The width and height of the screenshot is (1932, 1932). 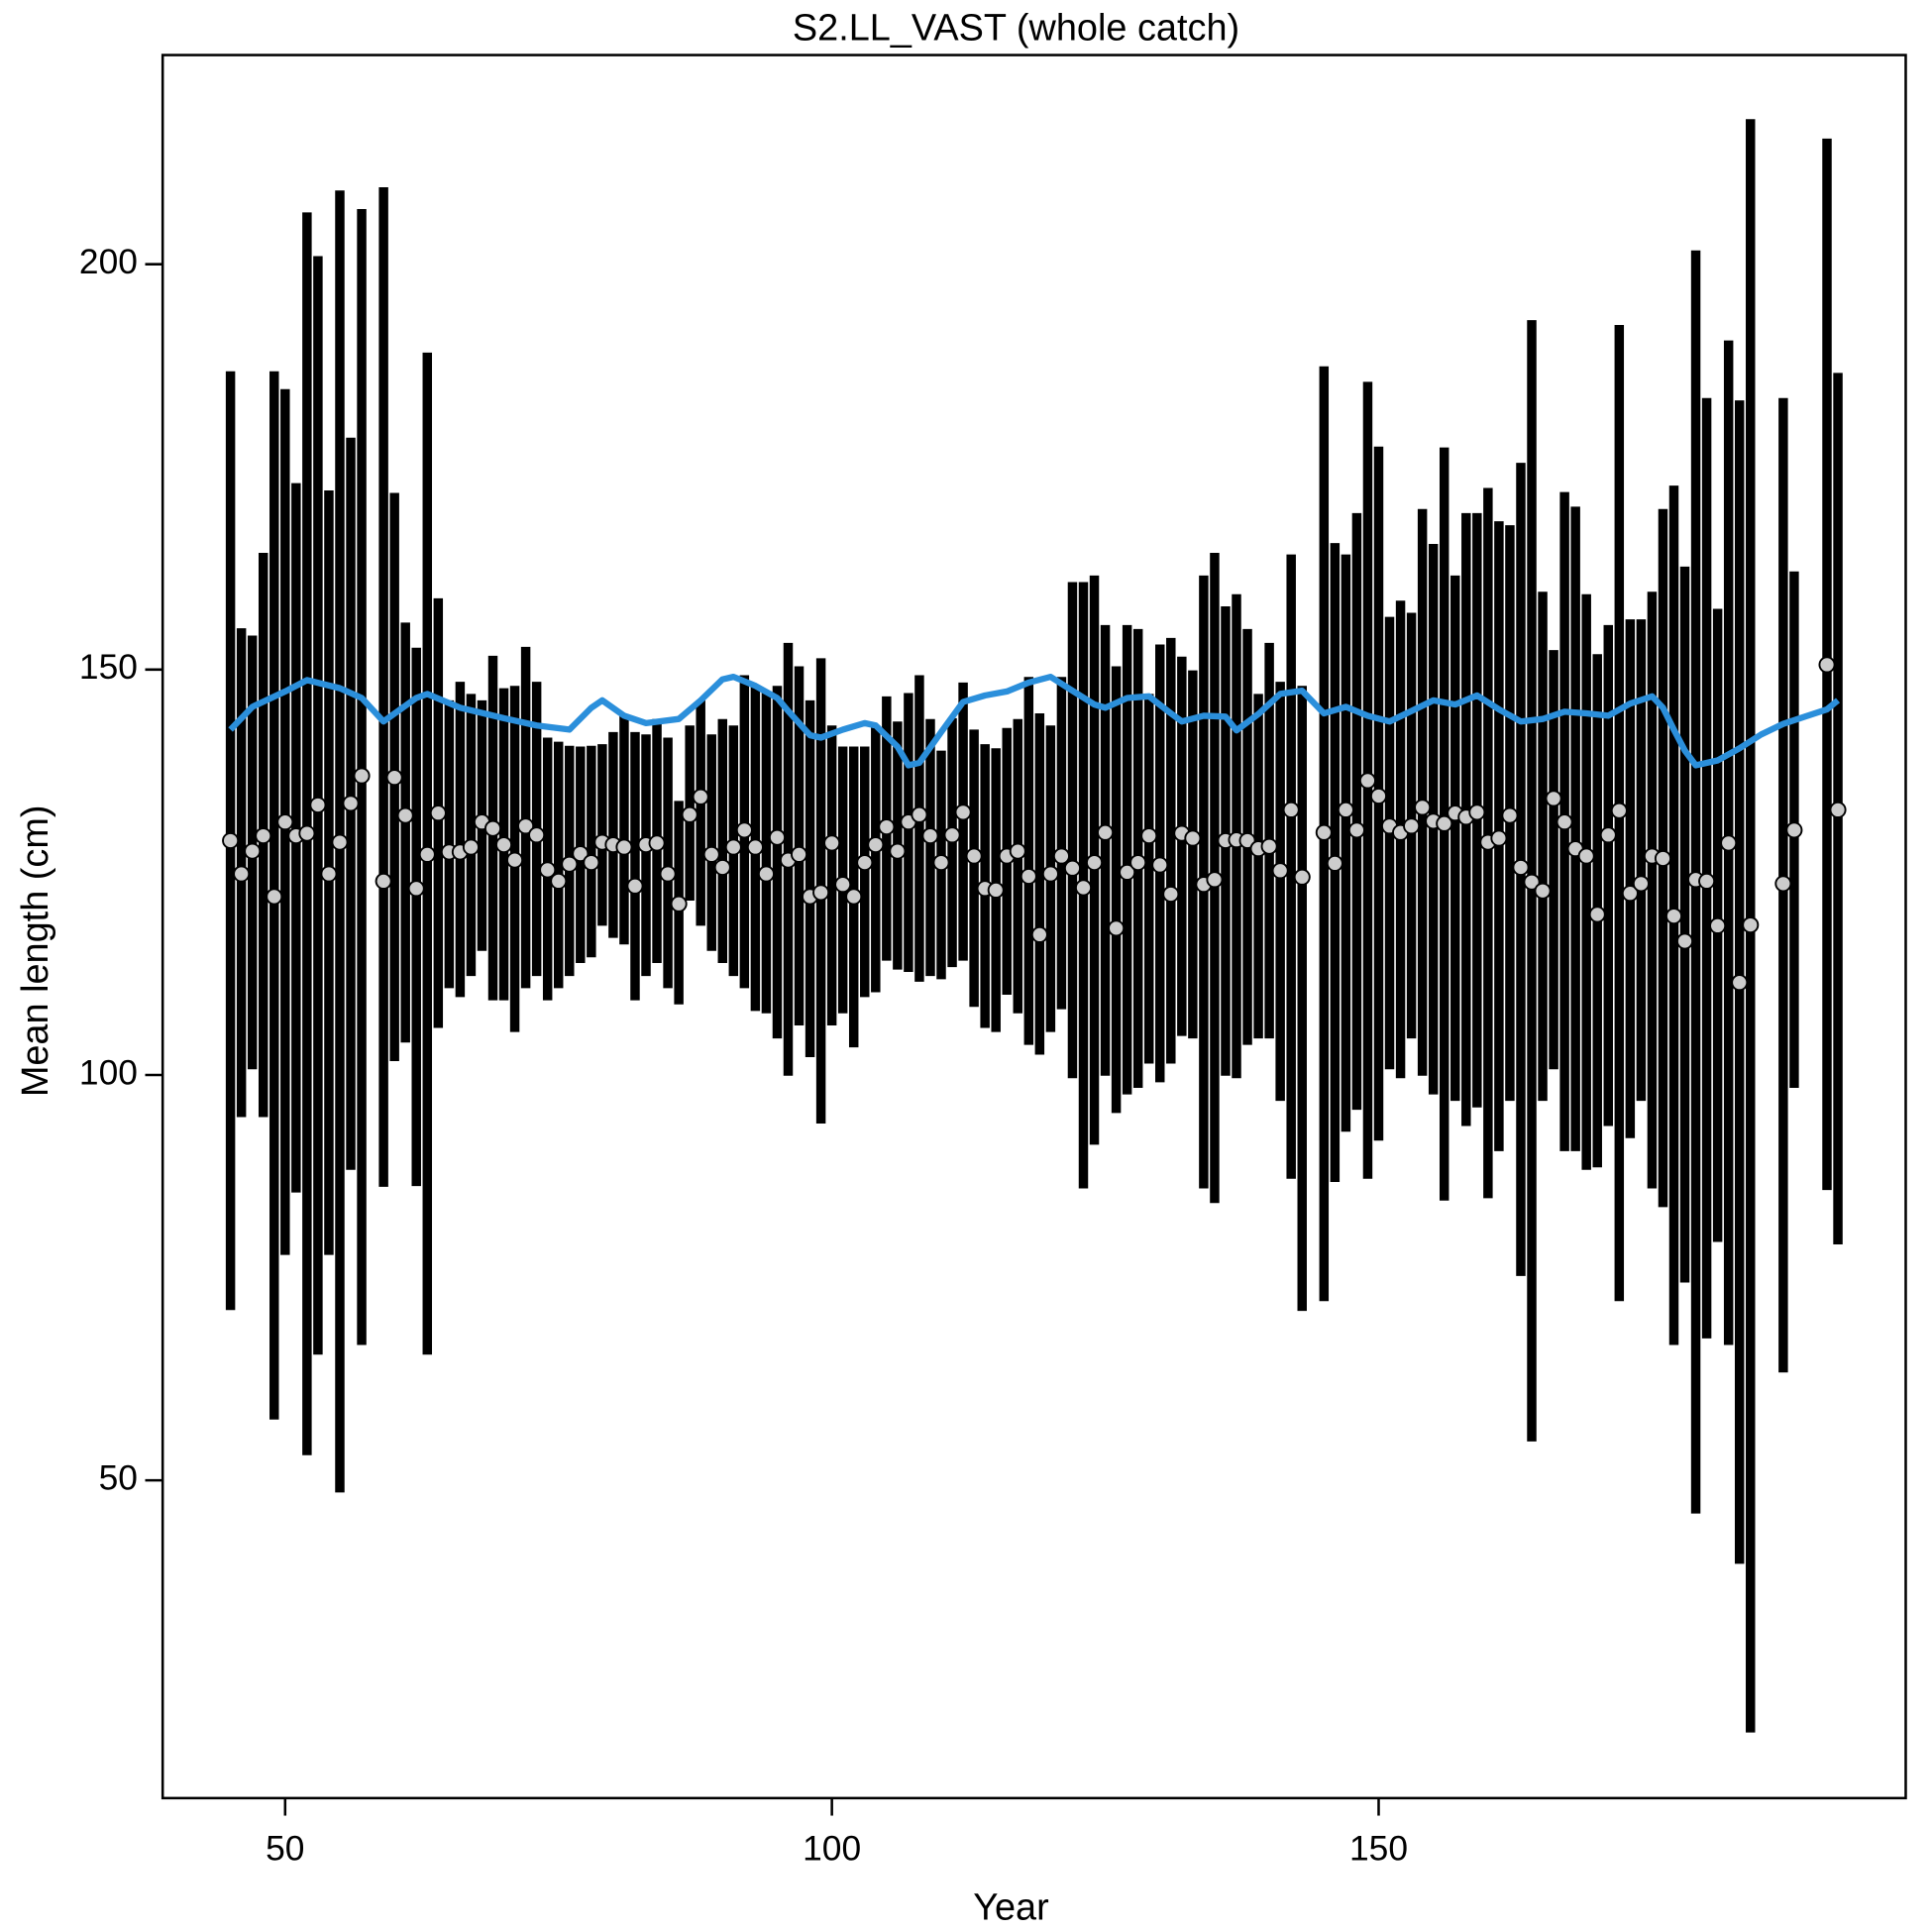 I want to click on y-tick-label: 50, so click(x=118, y=1477).